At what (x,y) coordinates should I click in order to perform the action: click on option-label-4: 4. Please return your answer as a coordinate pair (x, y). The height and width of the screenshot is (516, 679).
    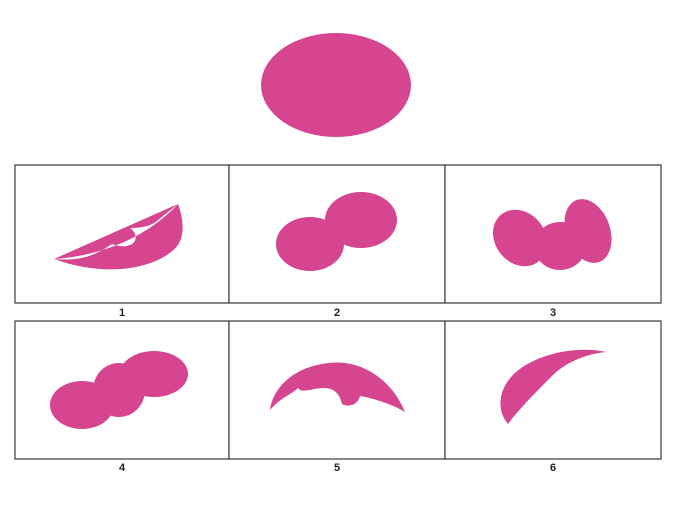
    Looking at the image, I should click on (122, 468).